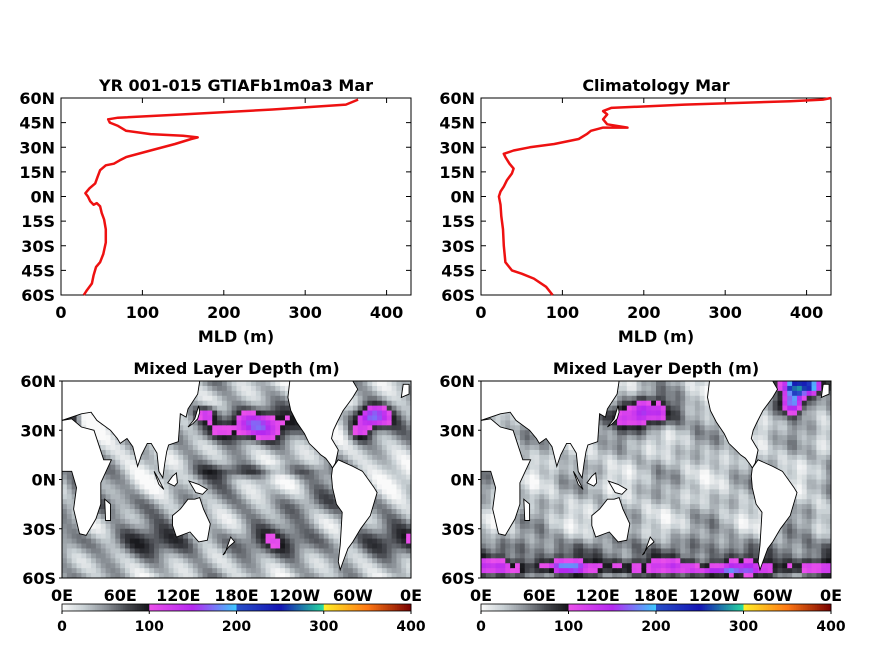 The width and height of the screenshot is (875, 656). Describe the element at coordinates (410, 627) in the screenshot. I see `colorbar-tick-label: 400` at that location.